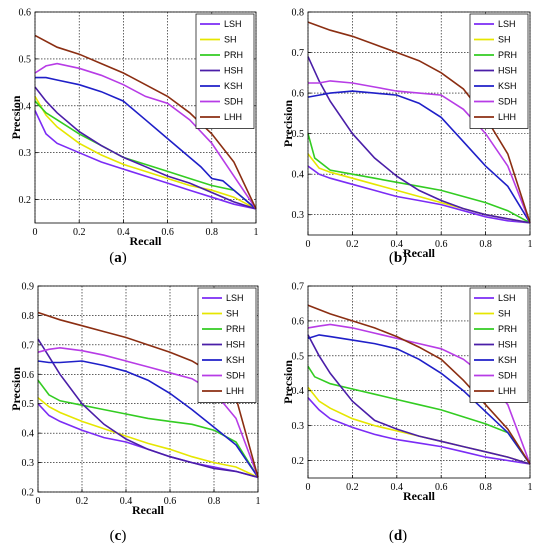  I want to click on panel-label-b: (b), so click(398, 258).